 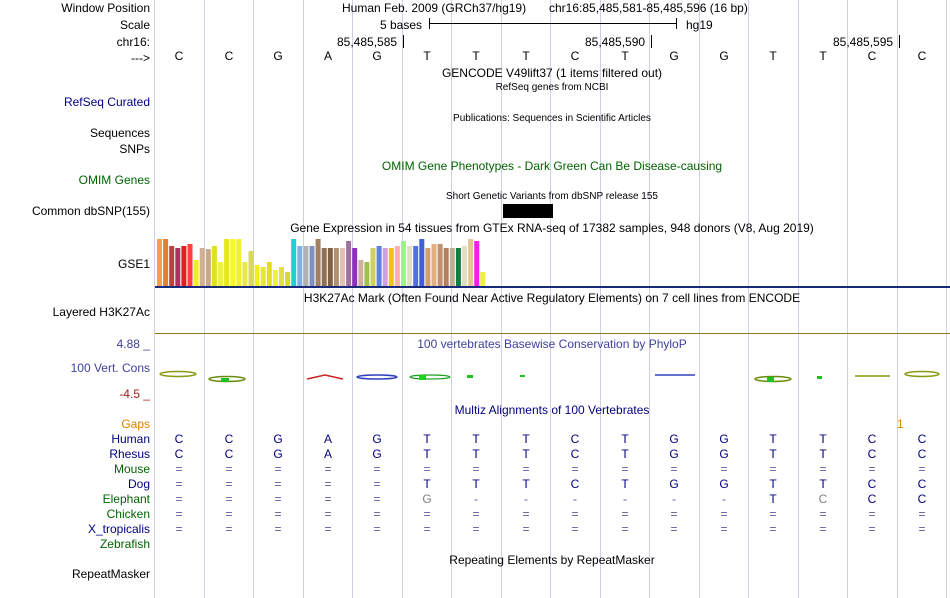 What do you see at coordinates (138, 484) in the screenshot?
I see `label-species-dog: Dog` at bounding box center [138, 484].